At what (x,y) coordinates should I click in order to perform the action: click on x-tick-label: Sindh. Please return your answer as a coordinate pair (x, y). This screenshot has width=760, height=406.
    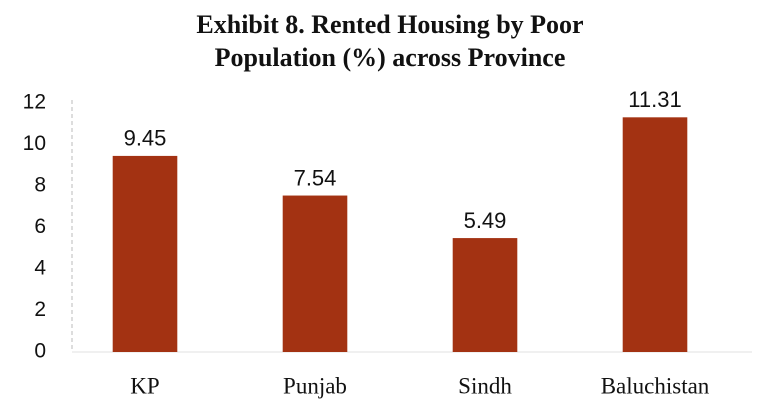
    Looking at the image, I should click on (485, 385).